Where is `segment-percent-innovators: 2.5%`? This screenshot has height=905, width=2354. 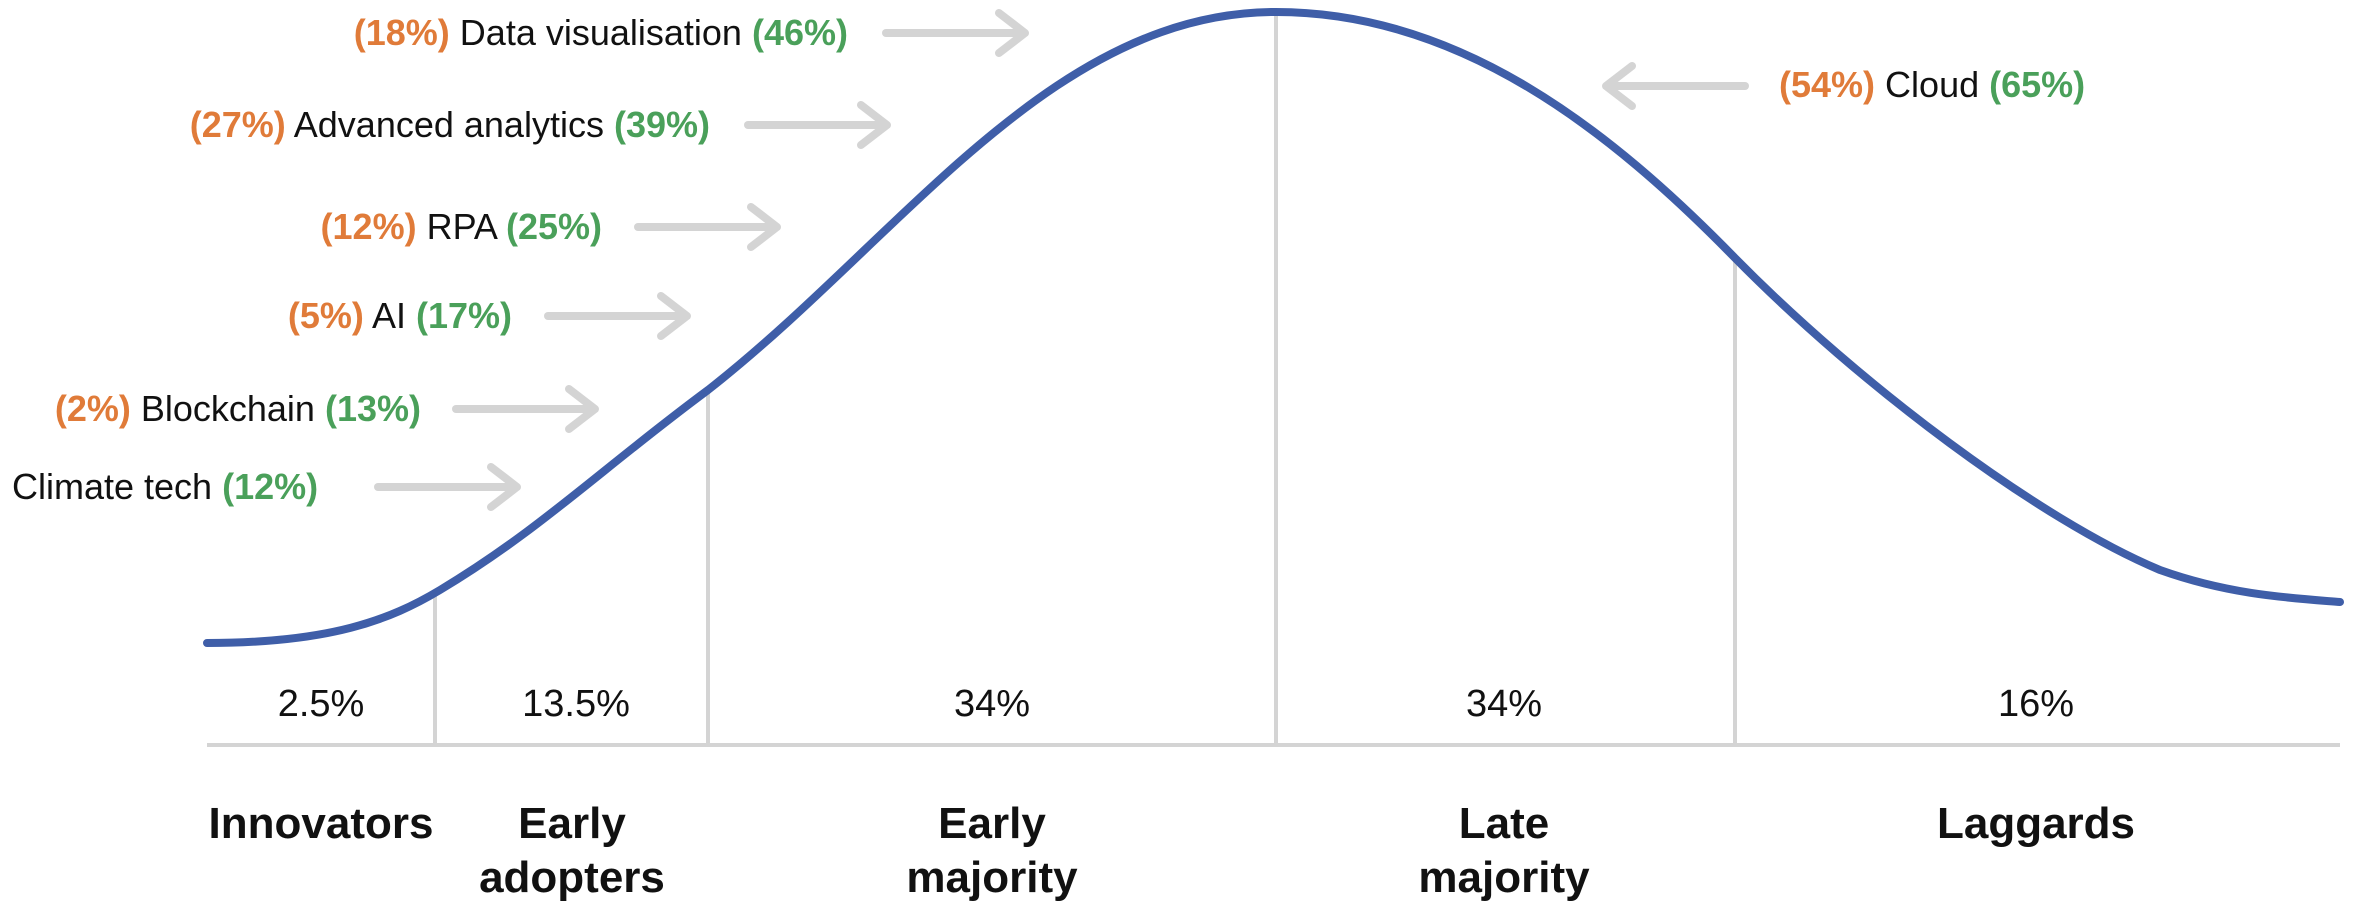
segment-percent-innovators: 2.5% is located at coordinates (321, 704).